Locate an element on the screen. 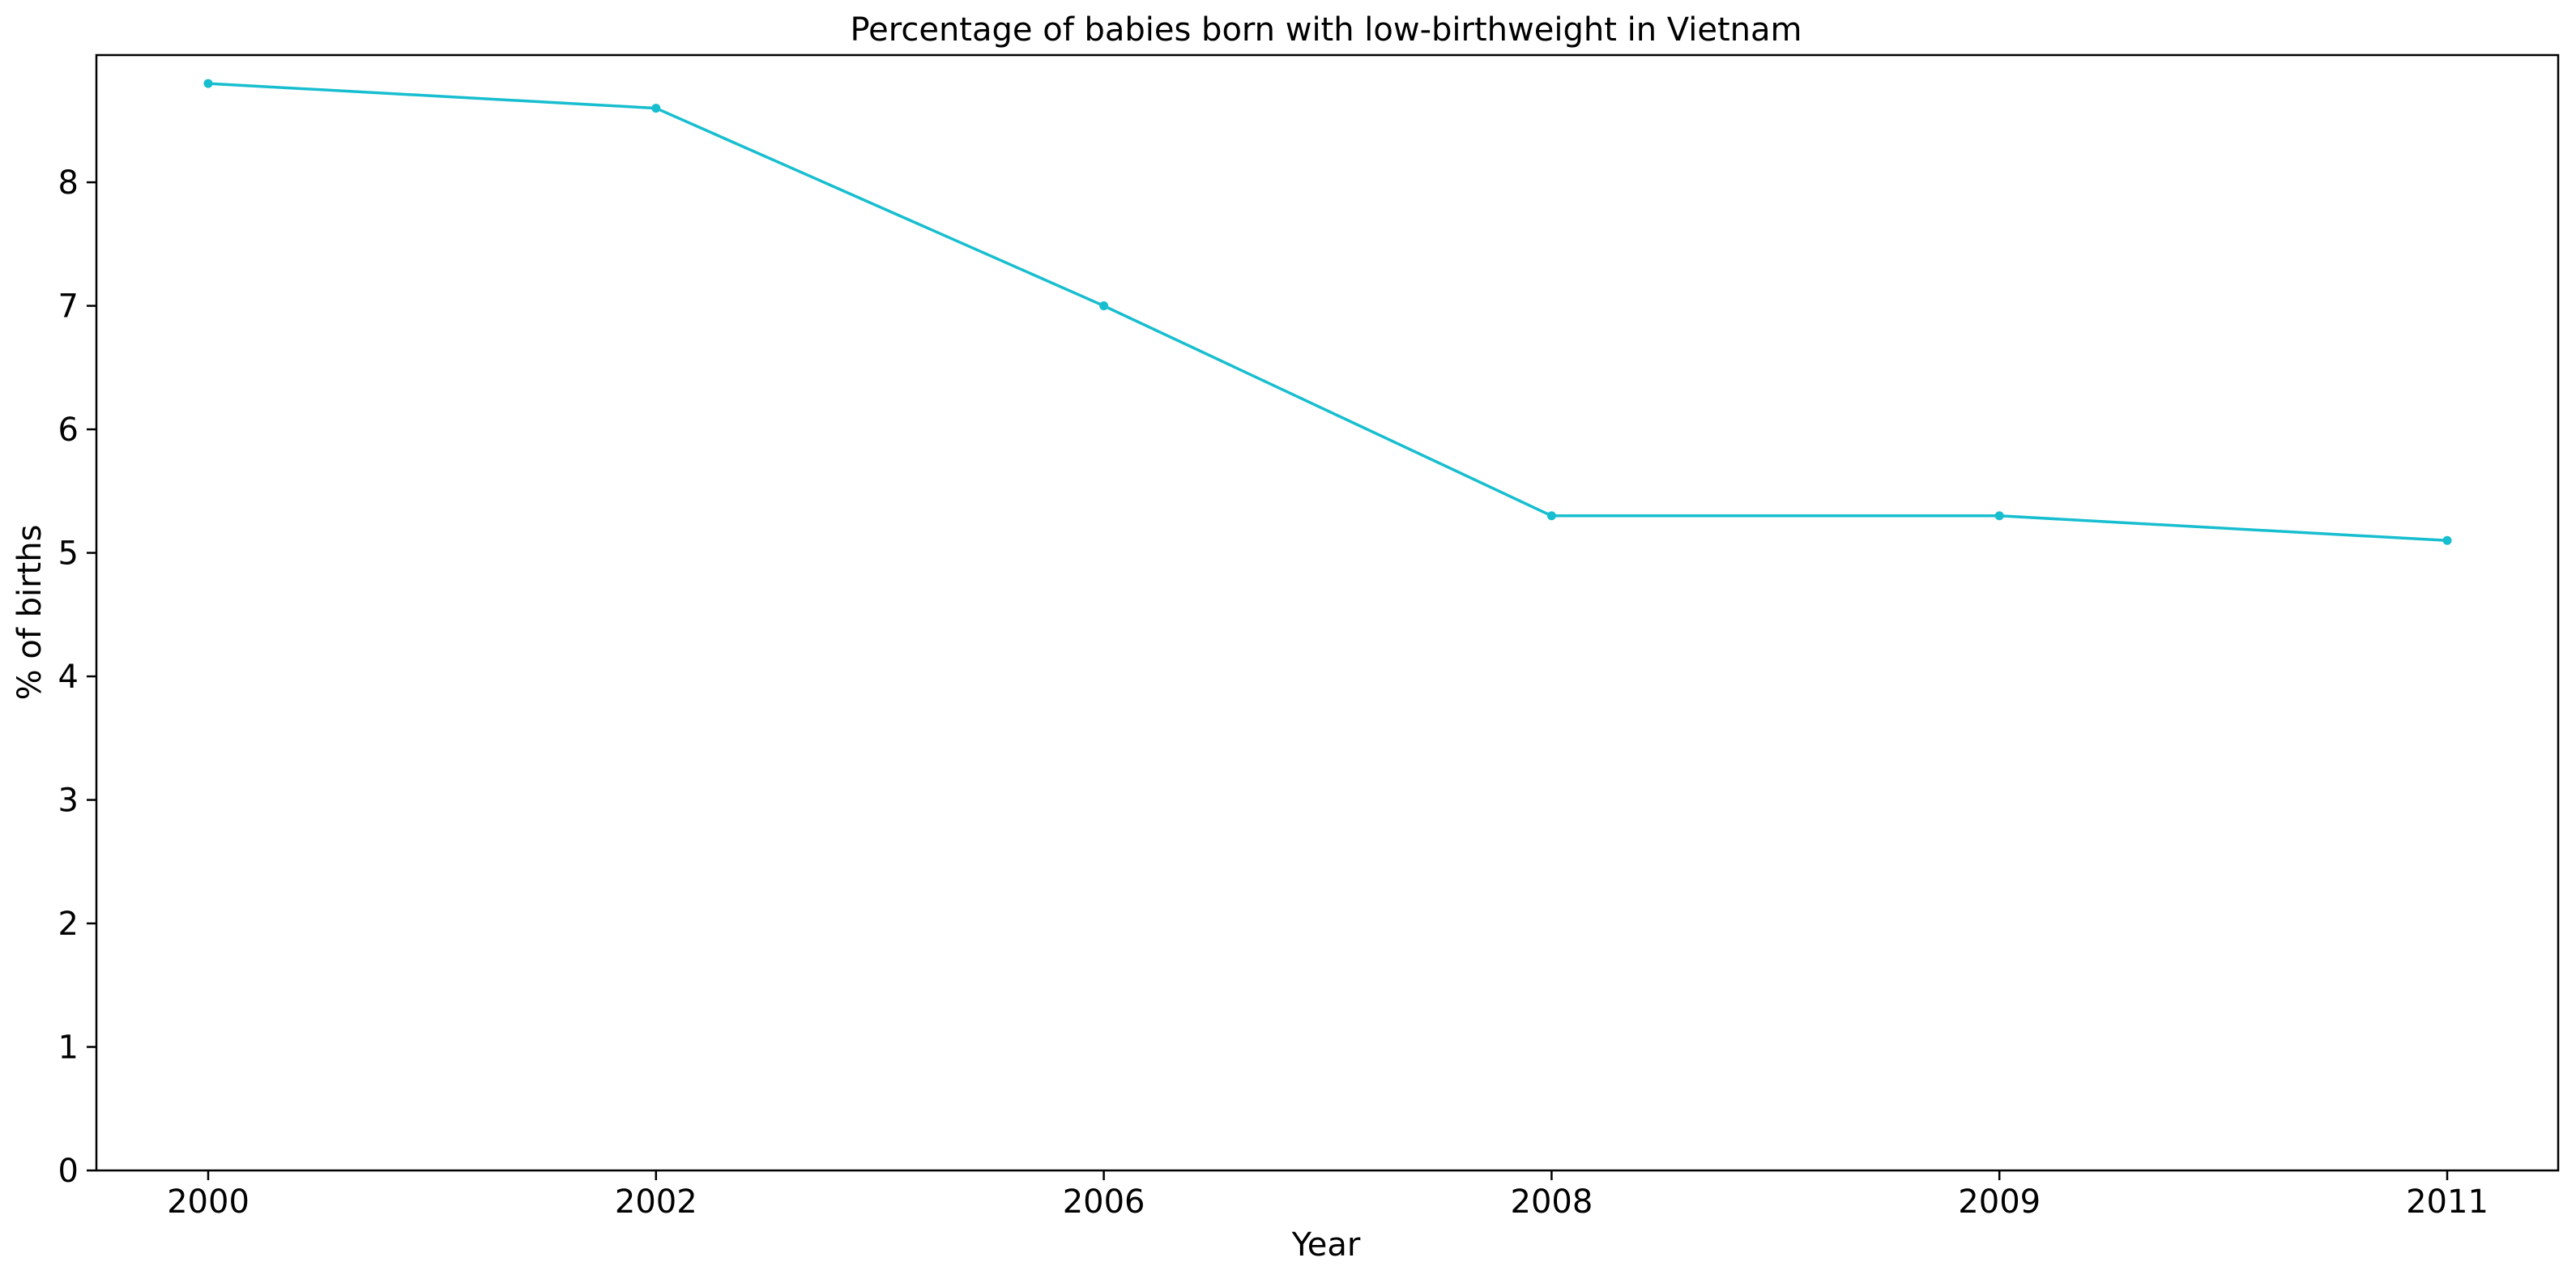  y-tick-label: 8 is located at coordinates (69, 183).